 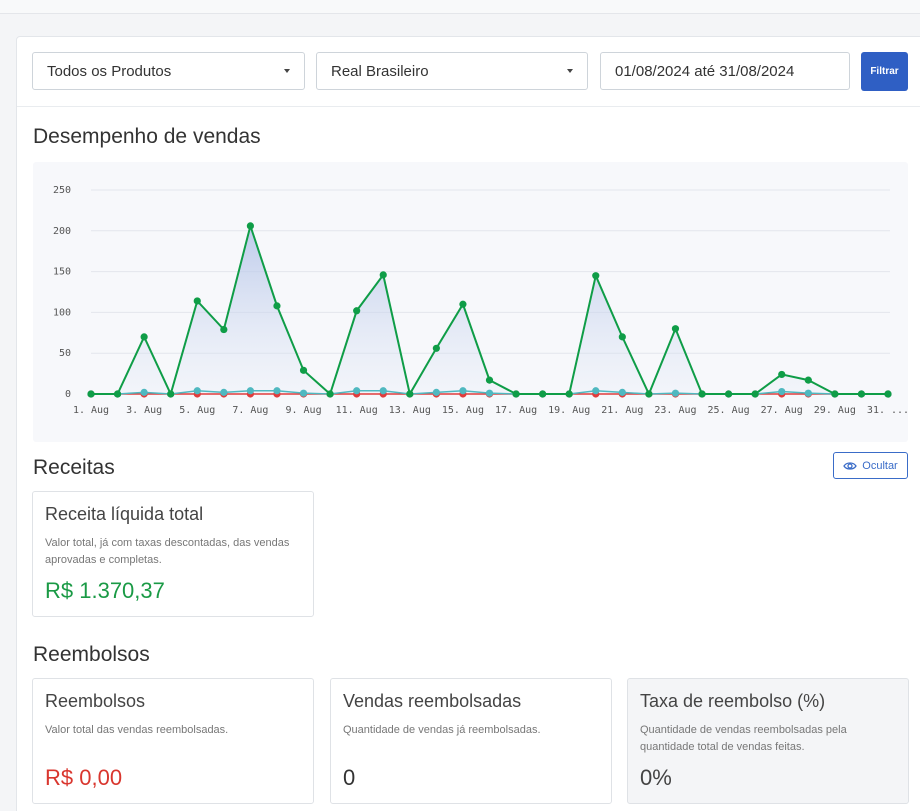 What do you see at coordinates (147, 136) in the screenshot?
I see `sales-performance-title: Desempenho de vendas` at bounding box center [147, 136].